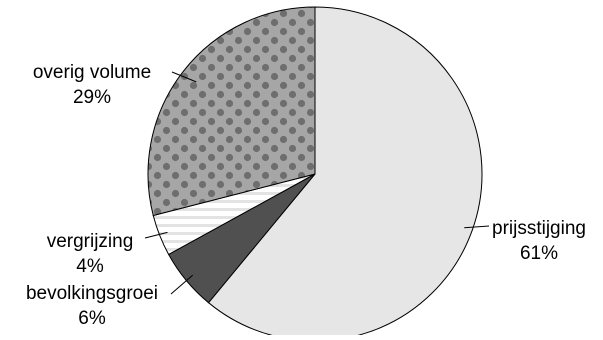  Describe the element at coordinates (156, 235) in the screenshot. I see `leader-line-vergrijzing` at that location.